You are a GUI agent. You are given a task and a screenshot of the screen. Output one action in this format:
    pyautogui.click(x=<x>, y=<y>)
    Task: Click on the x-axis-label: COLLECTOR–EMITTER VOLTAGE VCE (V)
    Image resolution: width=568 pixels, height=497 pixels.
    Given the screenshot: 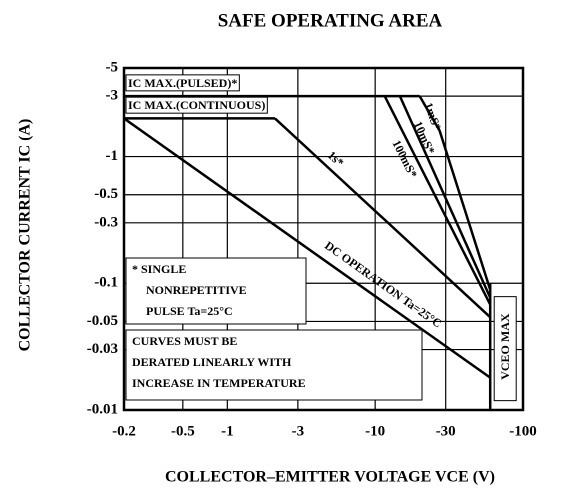 What is the action you would take?
    pyautogui.click(x=330, y=477)
    